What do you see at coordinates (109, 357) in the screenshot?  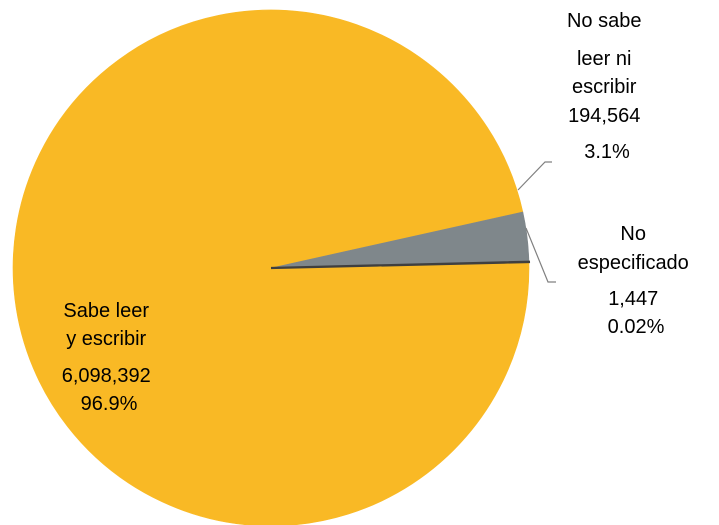 I see `data-label-sabe-leer: Sabe leer y escribir 6,098,392 96.9%` at bounding box center [109, 357].